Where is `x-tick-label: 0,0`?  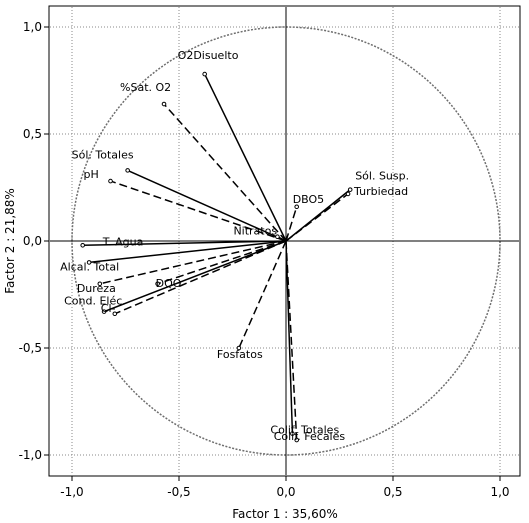 x-tick-label: 0,0 is located at coordinates (285, 492).